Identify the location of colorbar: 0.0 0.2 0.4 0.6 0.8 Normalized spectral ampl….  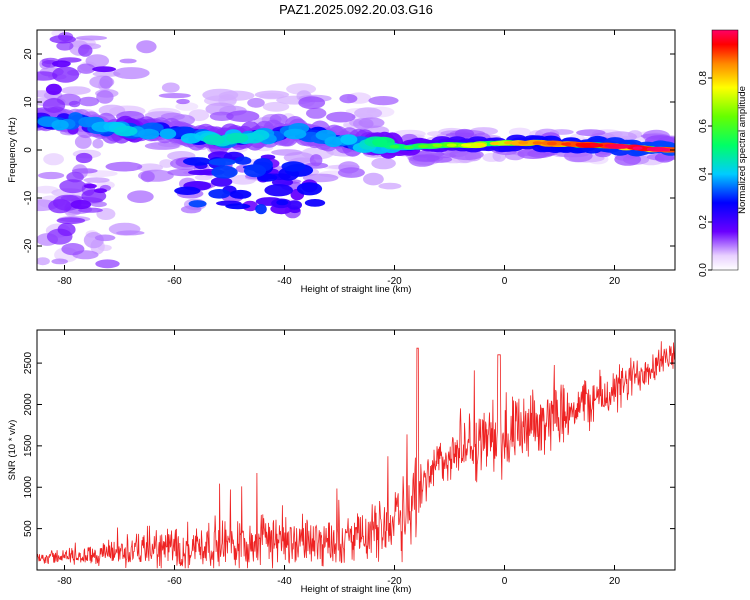
(723, 153).